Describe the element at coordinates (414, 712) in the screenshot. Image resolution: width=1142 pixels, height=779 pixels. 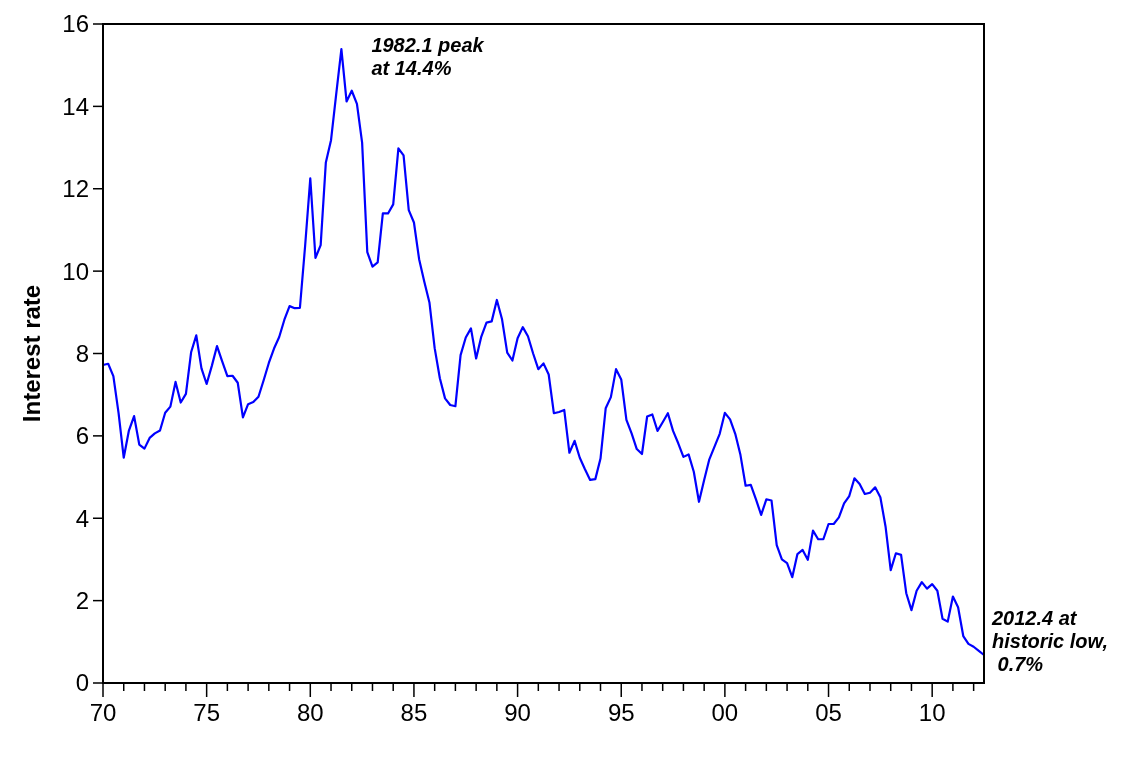
I see `x-tick-label: 85` at that location.